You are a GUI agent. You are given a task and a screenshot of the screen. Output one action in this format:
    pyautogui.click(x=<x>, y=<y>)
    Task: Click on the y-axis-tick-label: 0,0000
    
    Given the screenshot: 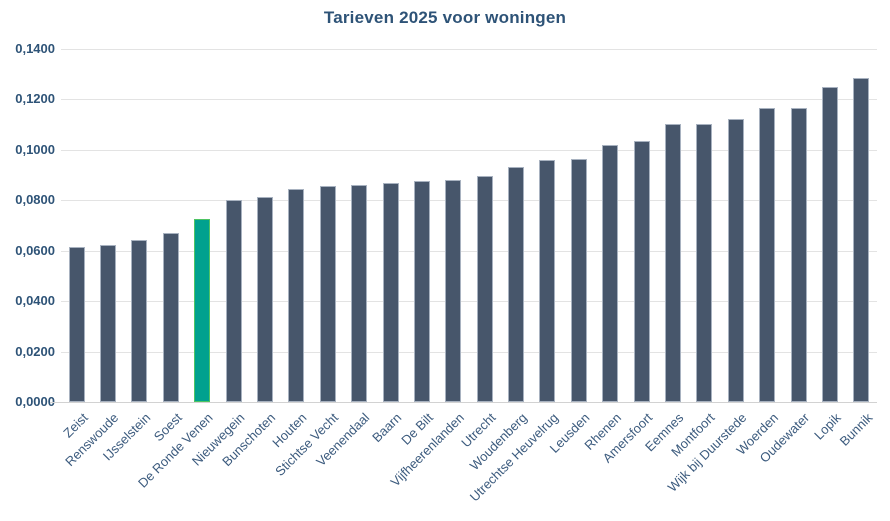 What is the action you would take?
    pyautogui.click(x=35, y=401)
    